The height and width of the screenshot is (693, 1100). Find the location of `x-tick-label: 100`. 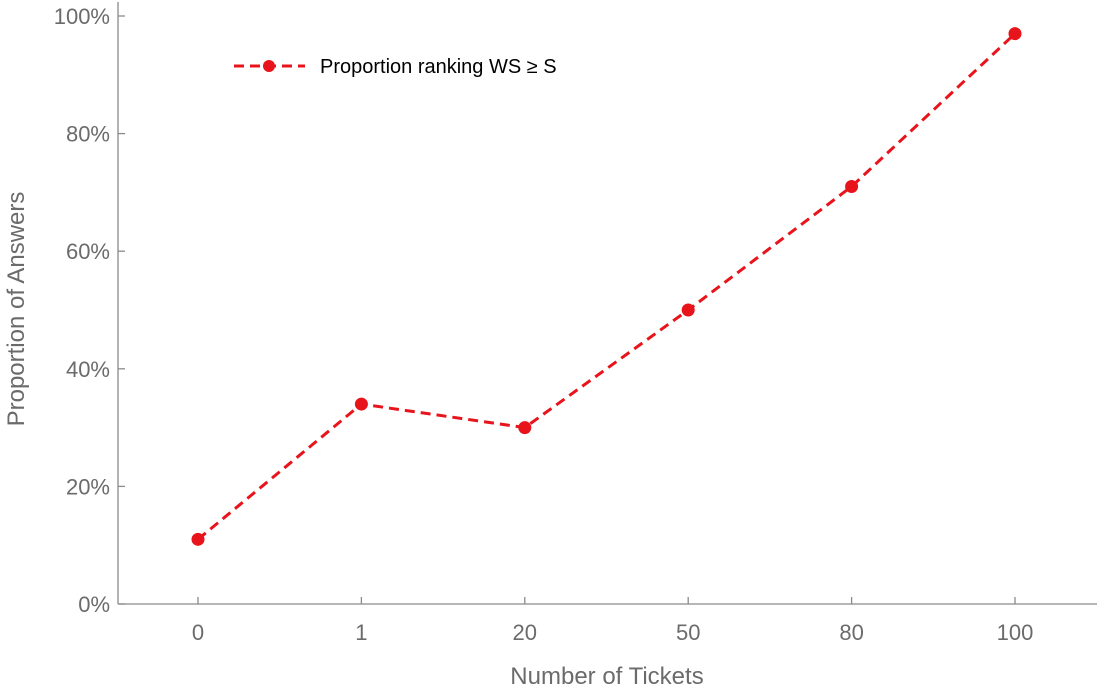

x-tick-label: 100 is located at coordinates (1015, 632).